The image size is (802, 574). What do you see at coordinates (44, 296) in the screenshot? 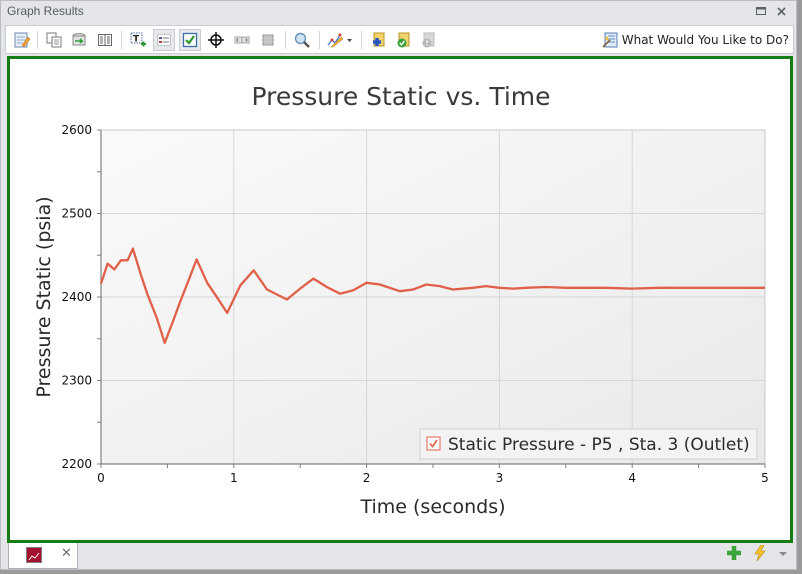
I see `y-axis-label: Pressure Static (psia)` at bounding box center [44, 296].